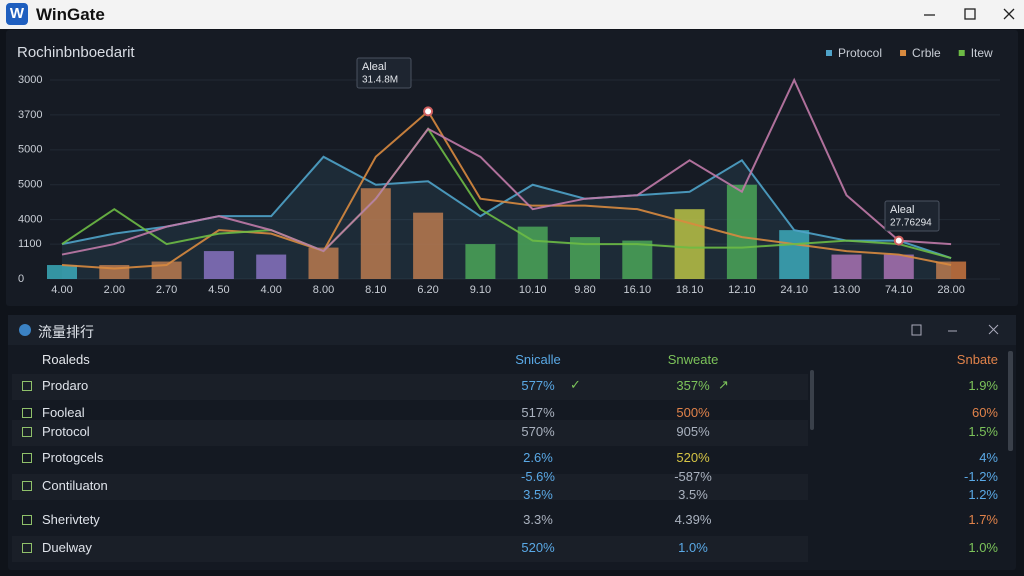 The height and width of the screenshot is (576, 1024). Describe the element at coordinates (1010, 401) in the screenshot. I see `scrollbar` at that location.